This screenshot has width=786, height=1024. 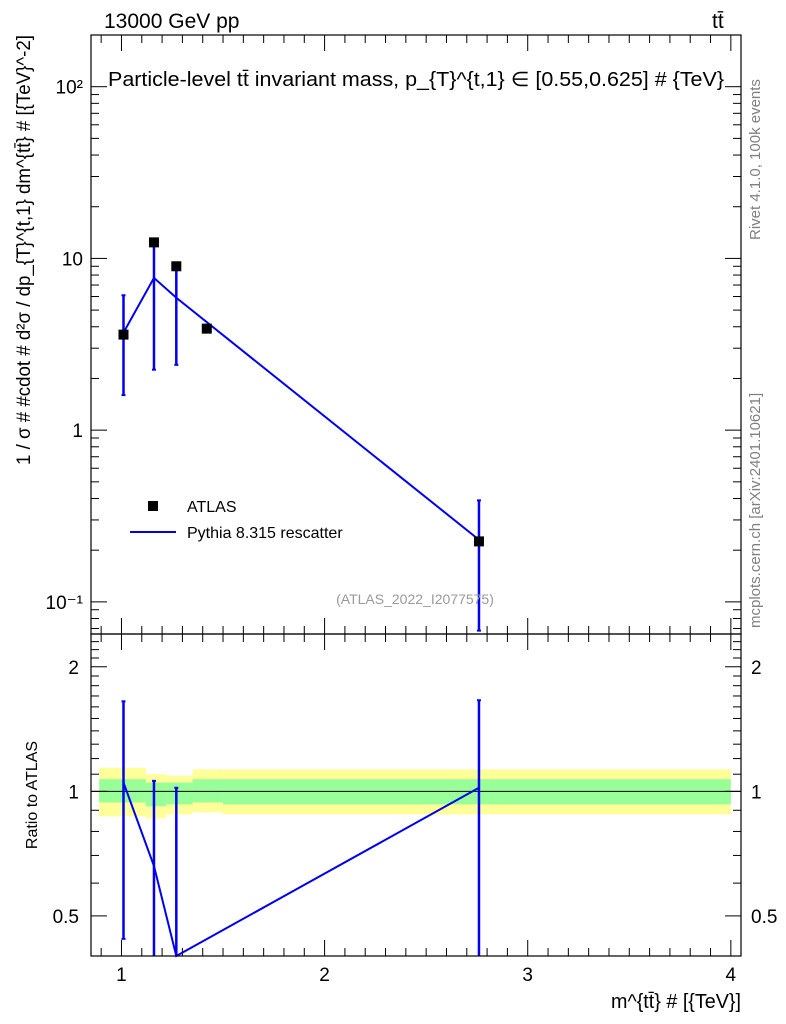 I want to click on main-y-tick-label: 1, so click(x=77, y=431).